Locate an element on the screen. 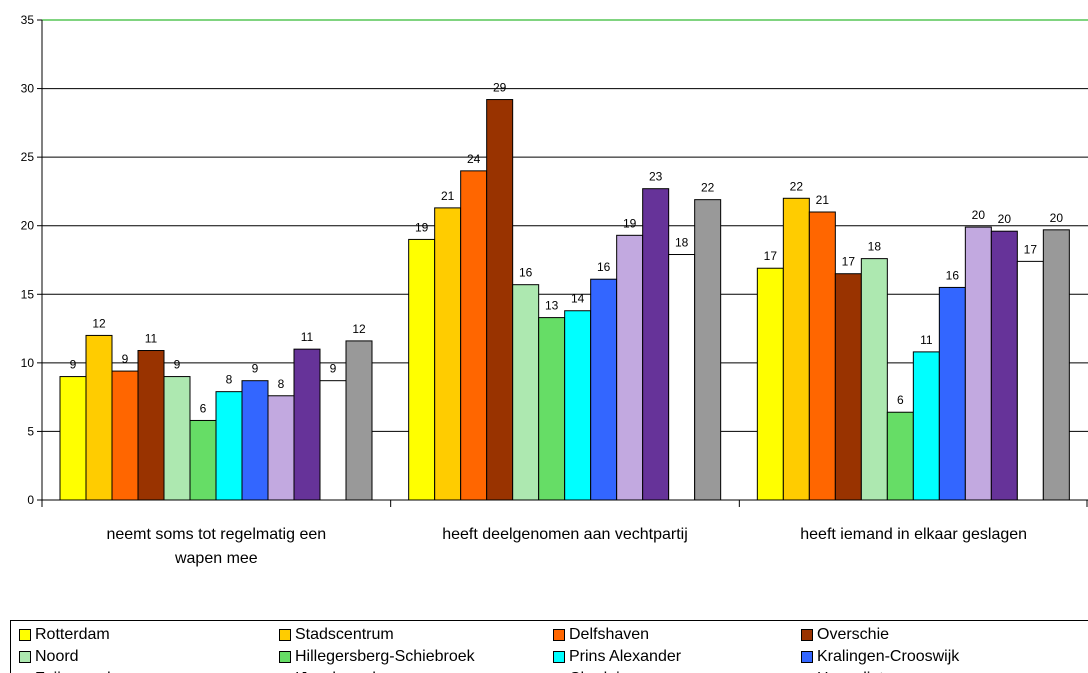 The width and height of the screenshot is (1088, 673). y-tick-label: 10 is located at coordinates (28, 363).